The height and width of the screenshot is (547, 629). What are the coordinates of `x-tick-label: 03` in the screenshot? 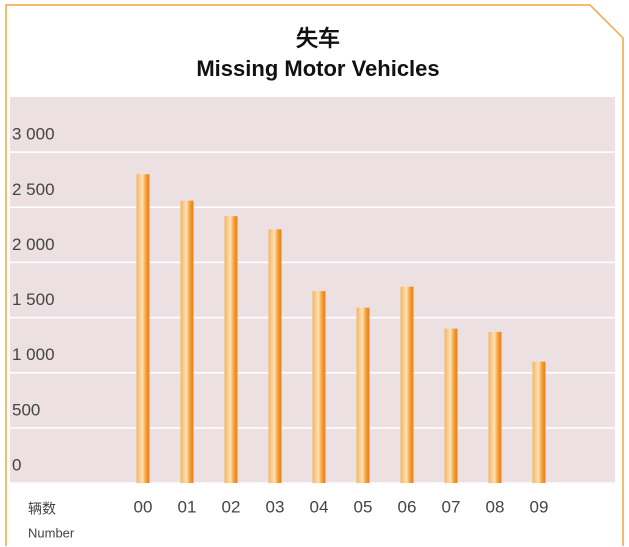 It's located at (275, 506).